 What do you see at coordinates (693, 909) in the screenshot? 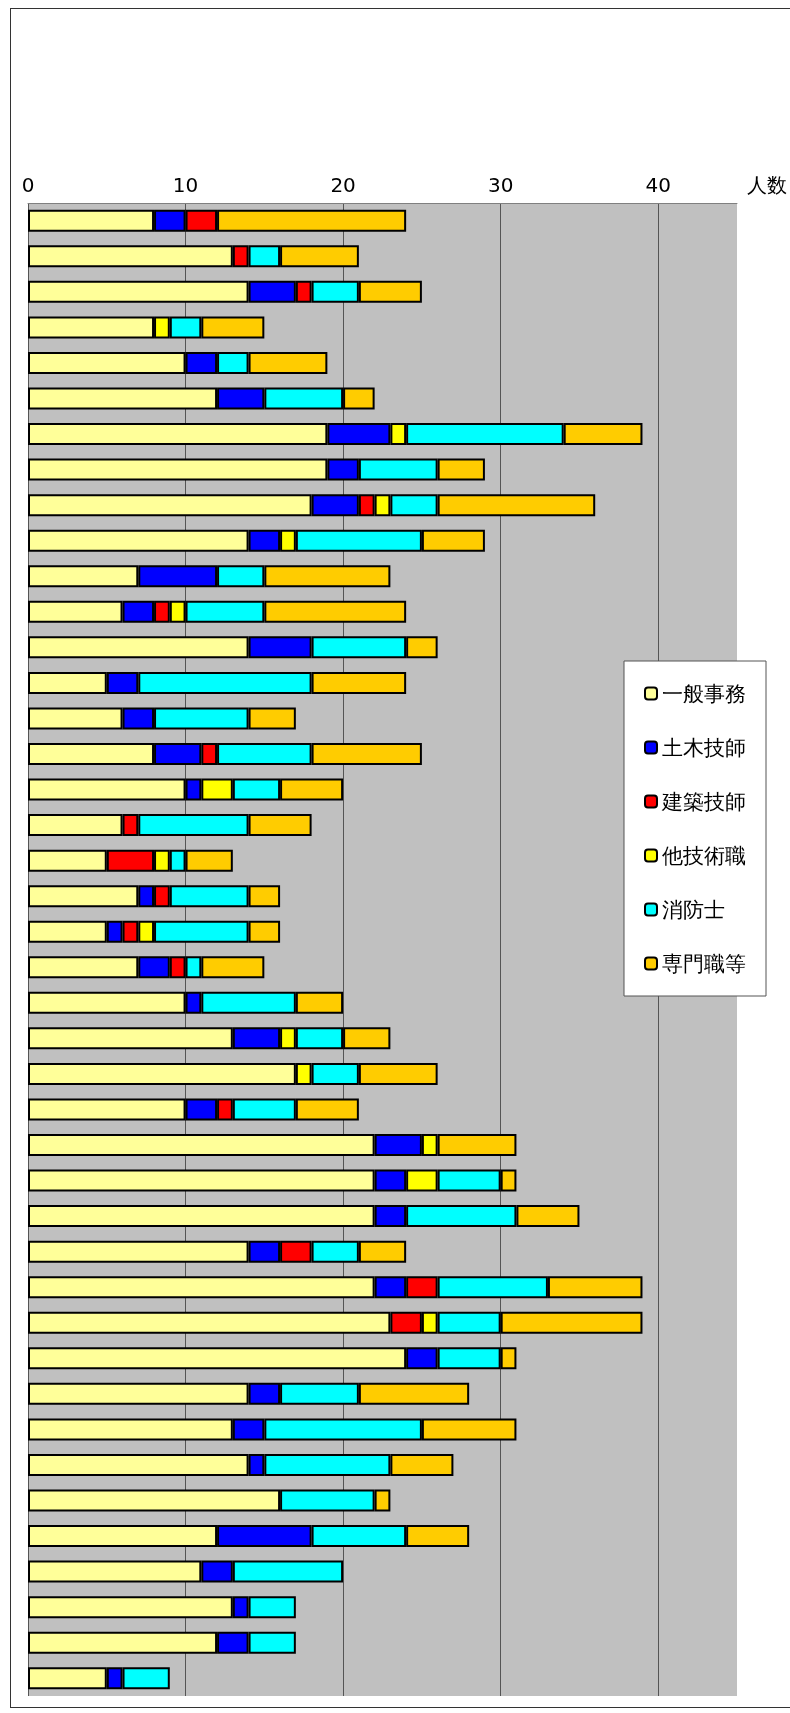
I see `legend-label: 消防士` at bounding box center [693, 909].